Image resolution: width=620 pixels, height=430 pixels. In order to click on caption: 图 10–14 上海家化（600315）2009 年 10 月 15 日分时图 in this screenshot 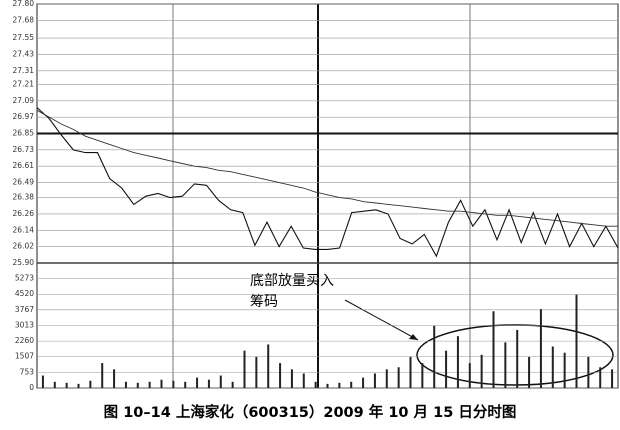, I will do `click(310, 412)`.